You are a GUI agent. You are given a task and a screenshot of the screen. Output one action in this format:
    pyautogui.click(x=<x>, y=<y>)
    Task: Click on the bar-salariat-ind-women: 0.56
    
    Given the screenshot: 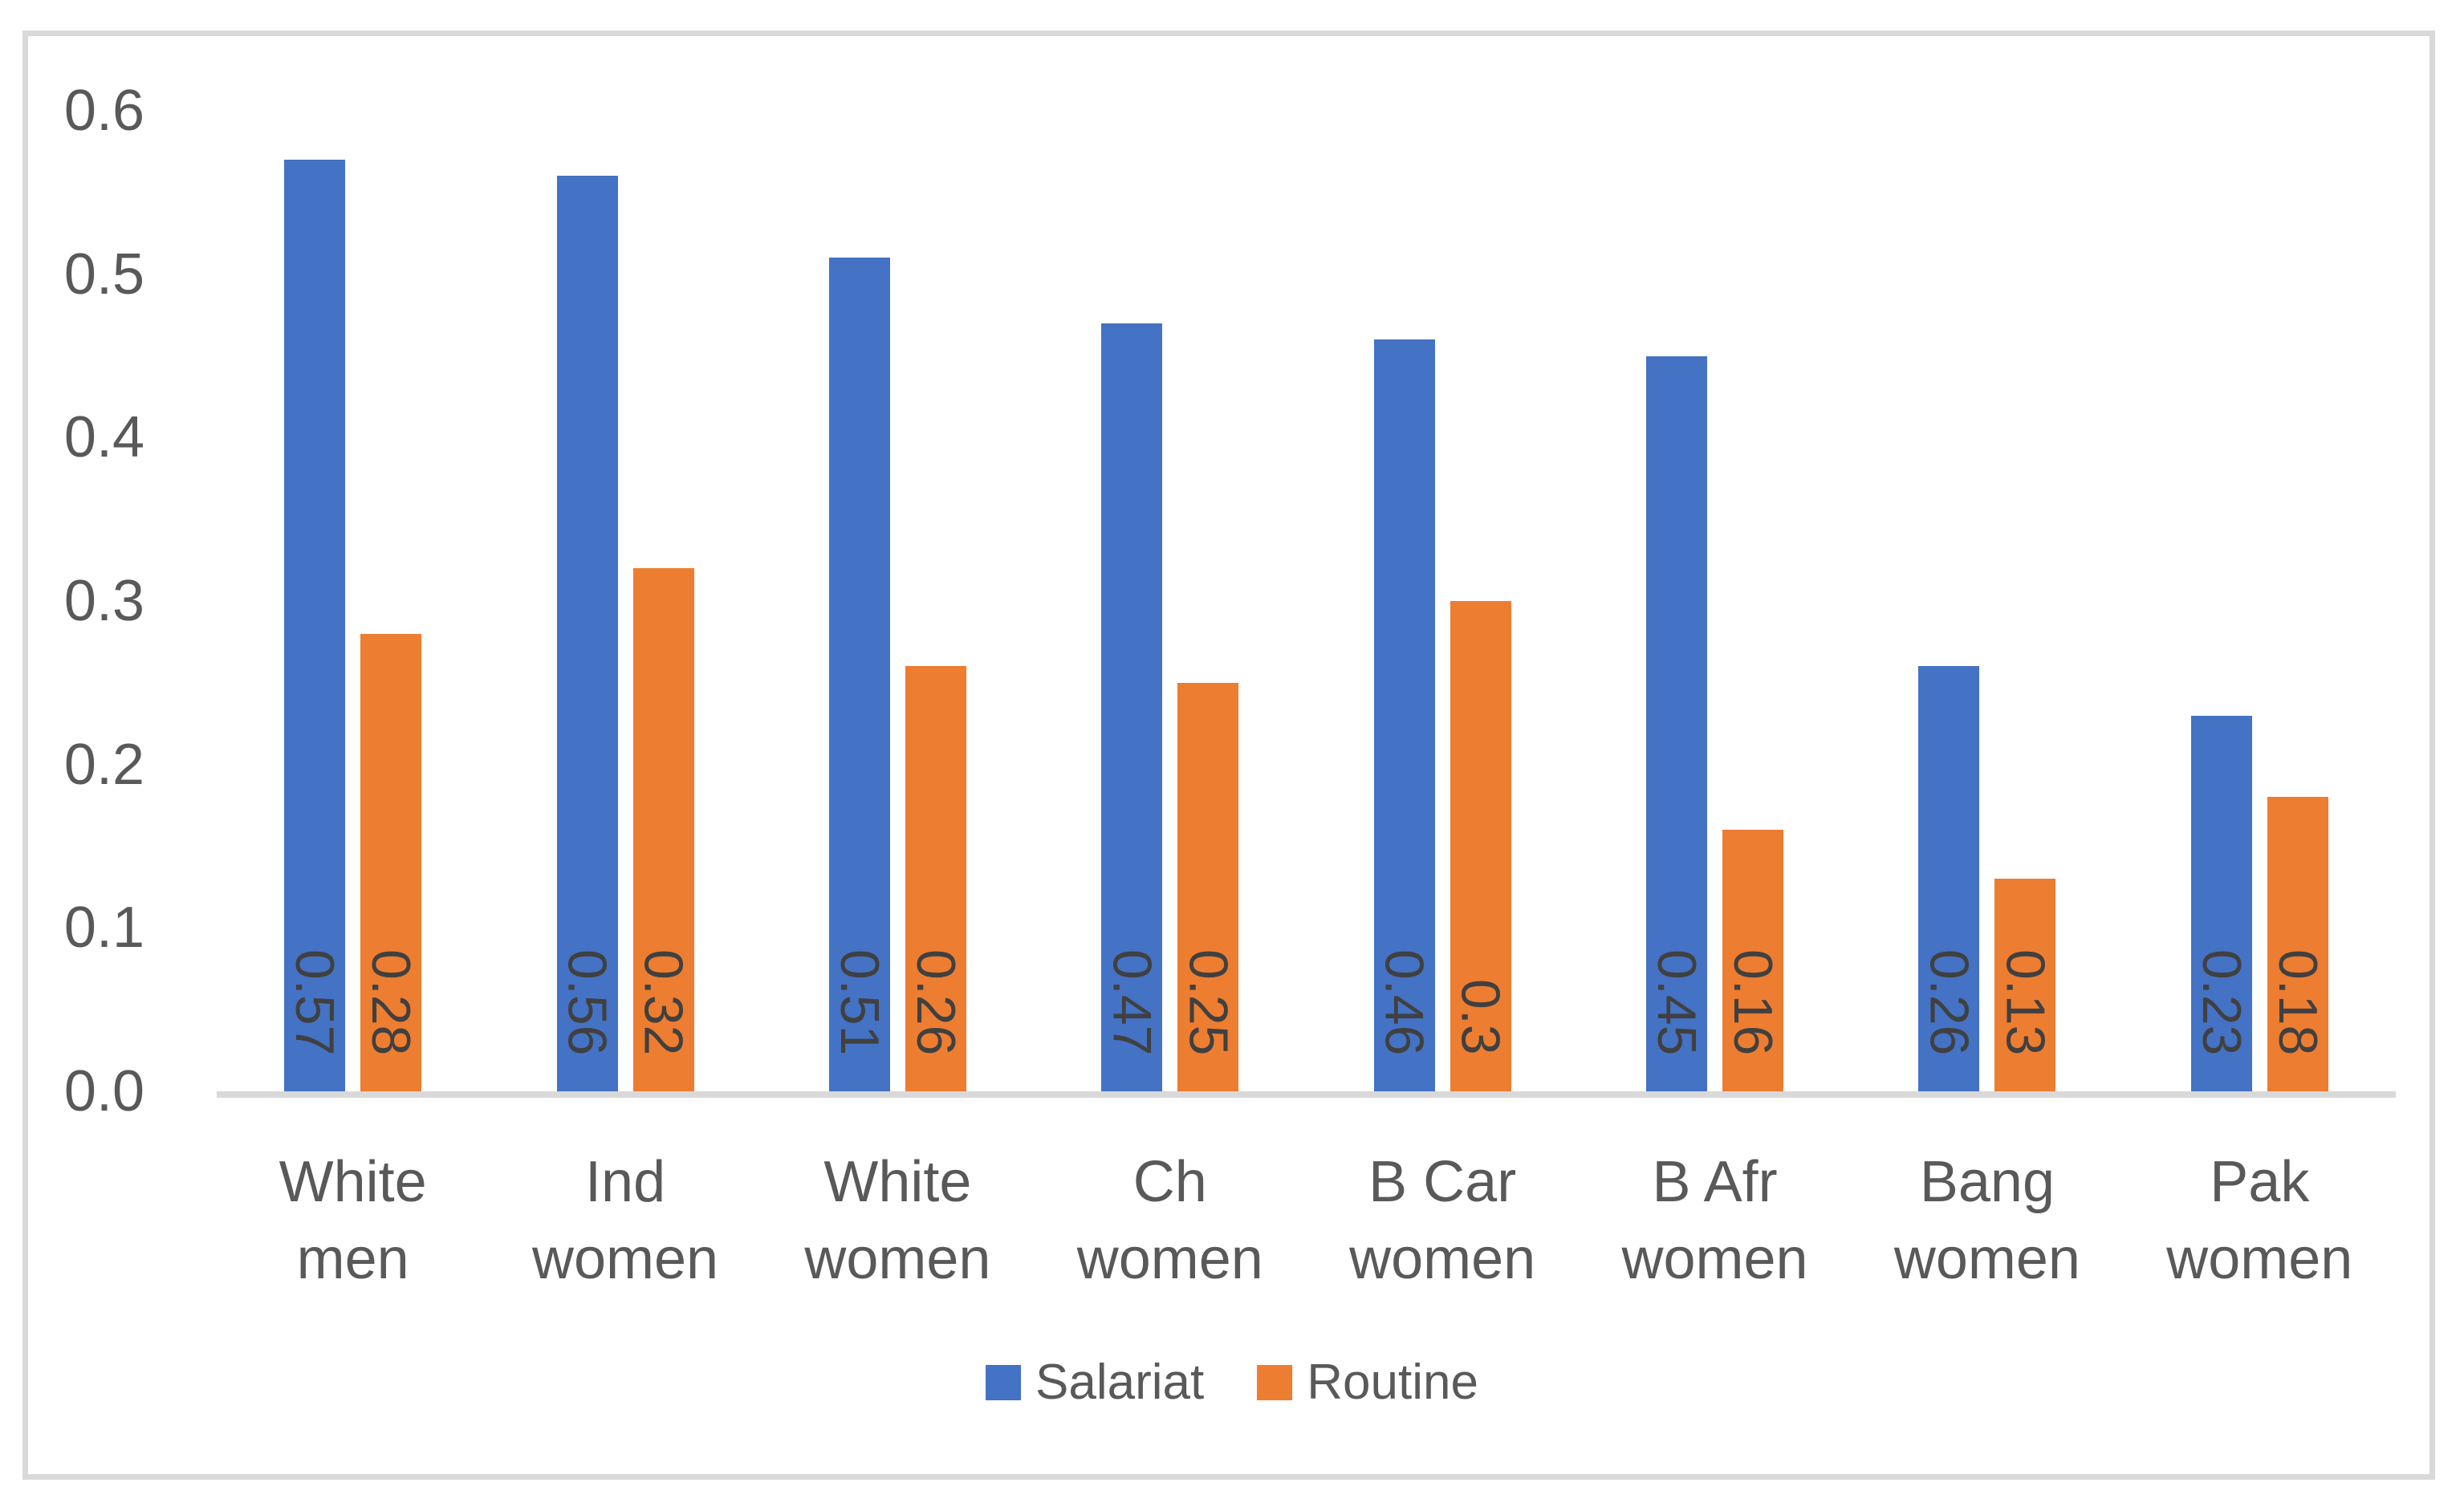 What is the action you would take?
    pyautogui.click(x=587, y=633)
    